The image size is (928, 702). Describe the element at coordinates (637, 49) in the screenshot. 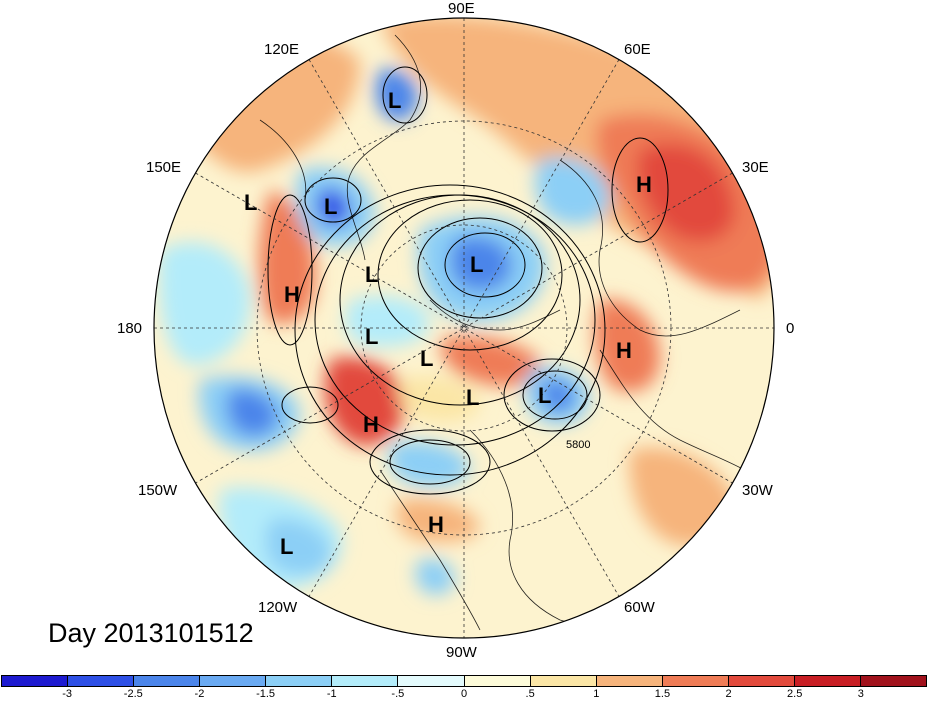

I see `lon-label-60e: 60E` at that location.